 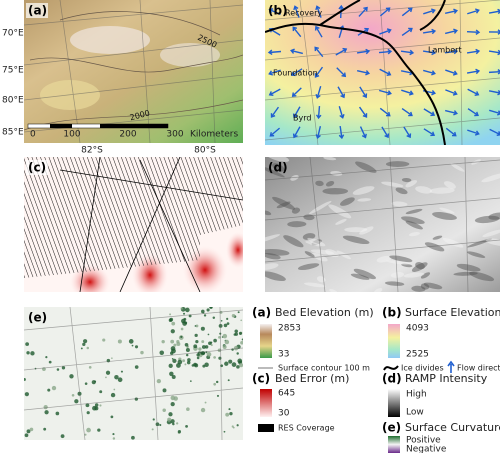 What do you see at coordinates (452, 427) in the screenshot?
I see `legend-title: Surface Curvature` at bounding box center [452, 427].